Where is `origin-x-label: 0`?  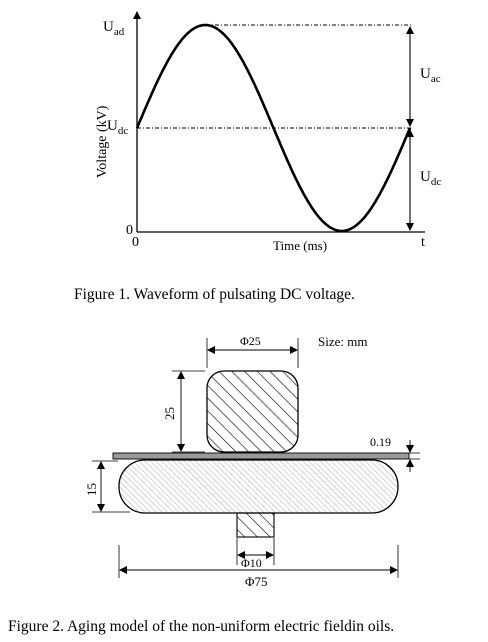 origin-x-label: 0 is located at coordinates (135, 242).